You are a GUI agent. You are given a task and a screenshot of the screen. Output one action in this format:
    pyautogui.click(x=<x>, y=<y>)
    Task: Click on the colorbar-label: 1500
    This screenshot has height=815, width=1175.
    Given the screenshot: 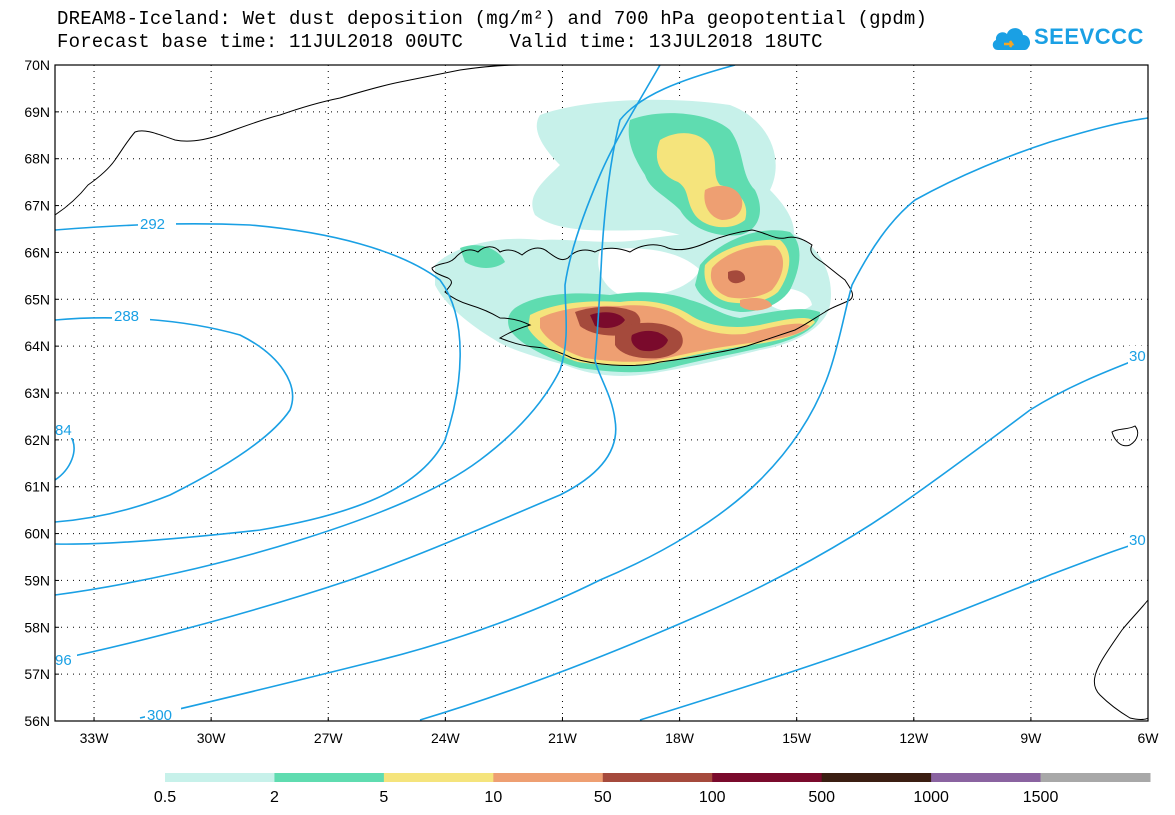 What is the action you would take?
    pyautogui.click(x=1041, y=797)
    